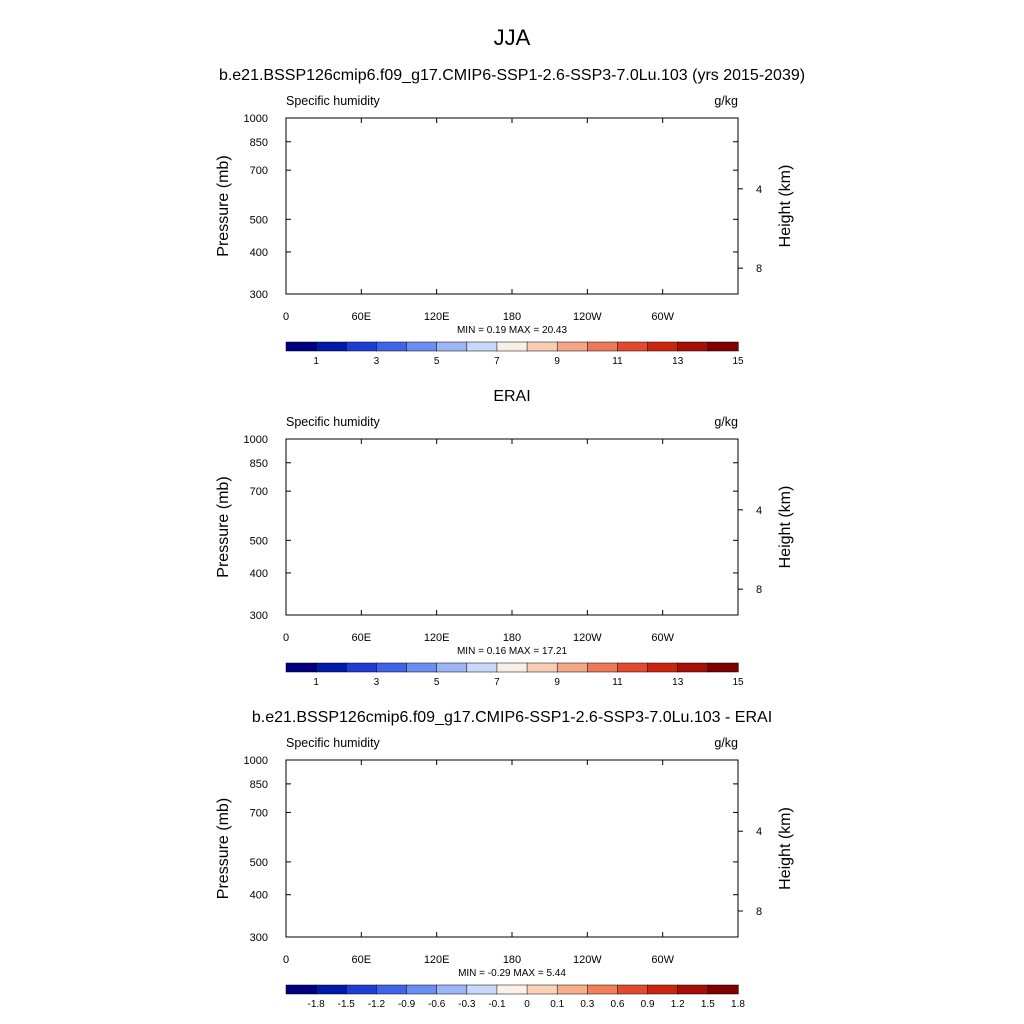 The height and width of the screenshot is (1024, 1024). I want to click on colorbar-label: -1.2, so click(377, 1004).